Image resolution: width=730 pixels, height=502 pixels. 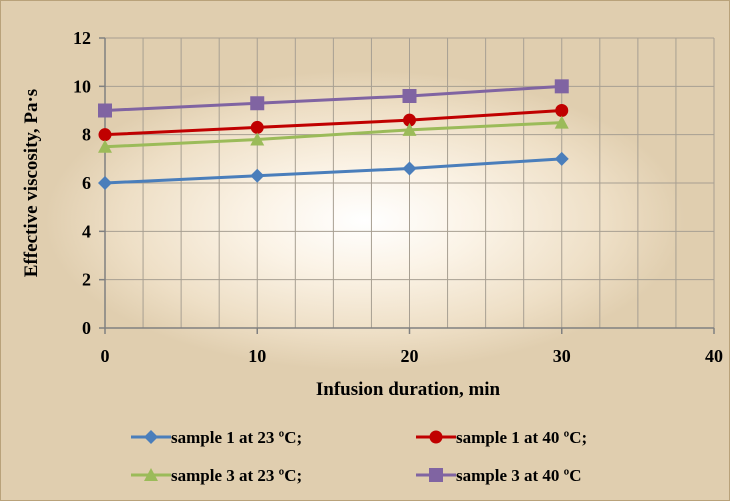 What do you see at coordinates (408, 389) in the screenshot?
I see `x-axis-title: Infusion duration, min` at bounding box center [408, 389].